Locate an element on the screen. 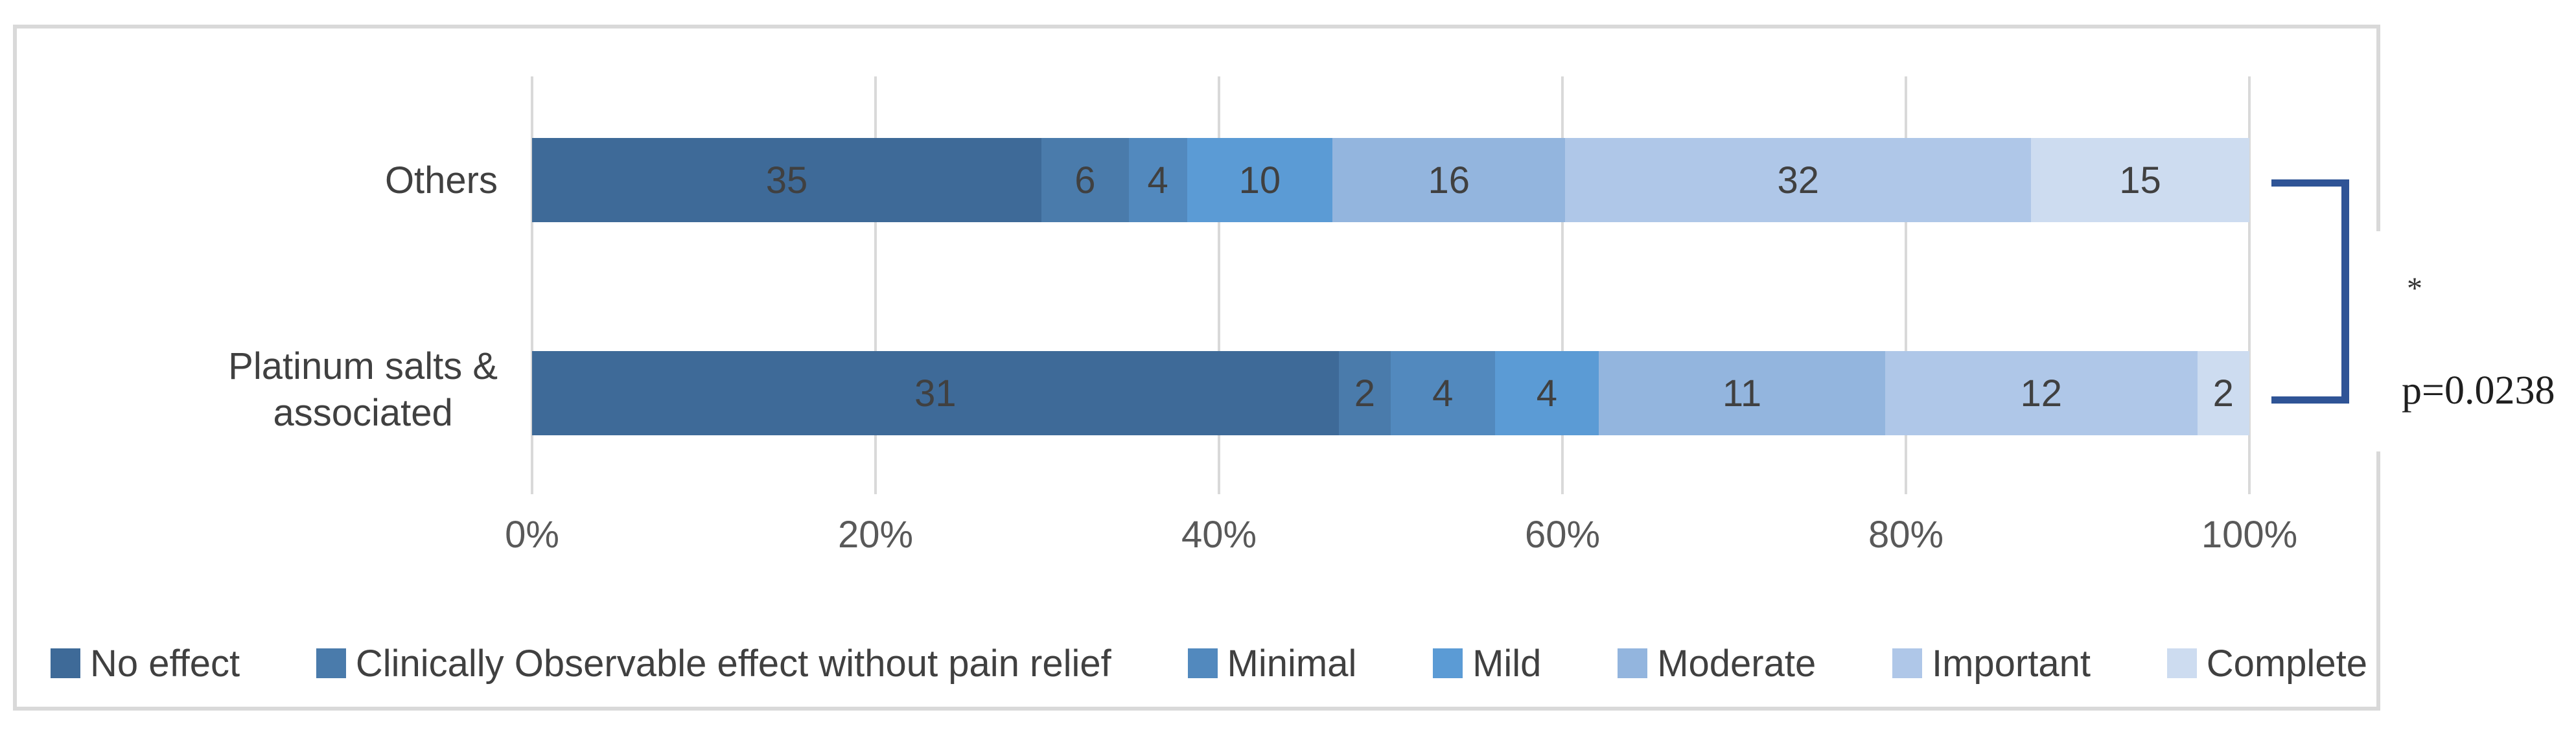  x-axis-tick-label: 60% is located at coordinates (1562, 535).